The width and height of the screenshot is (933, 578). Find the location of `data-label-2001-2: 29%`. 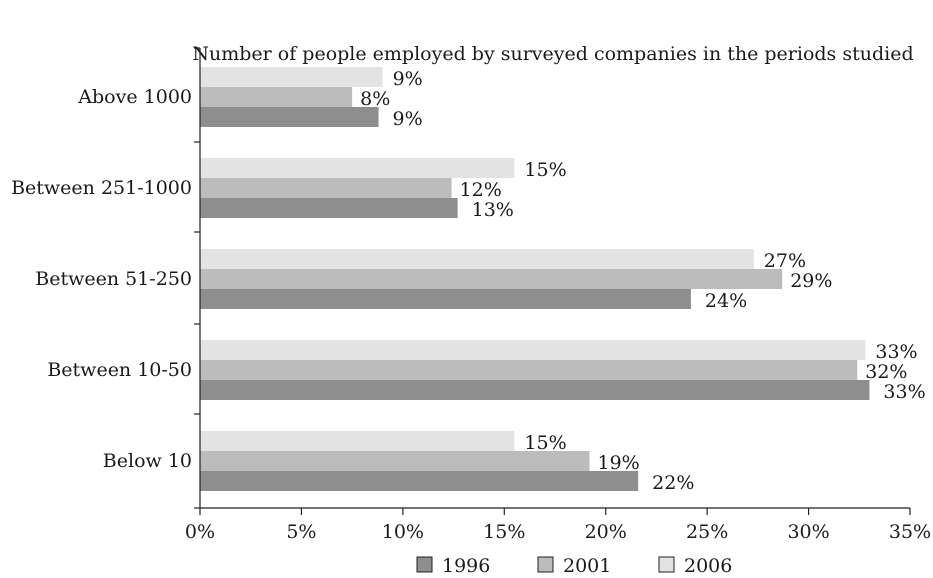

data-label-2001-2: 29% is located at coordinates (811, 281).